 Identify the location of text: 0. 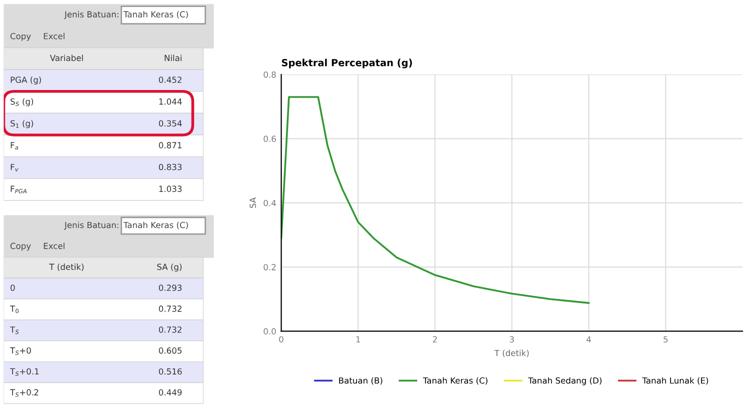
(12, 287).